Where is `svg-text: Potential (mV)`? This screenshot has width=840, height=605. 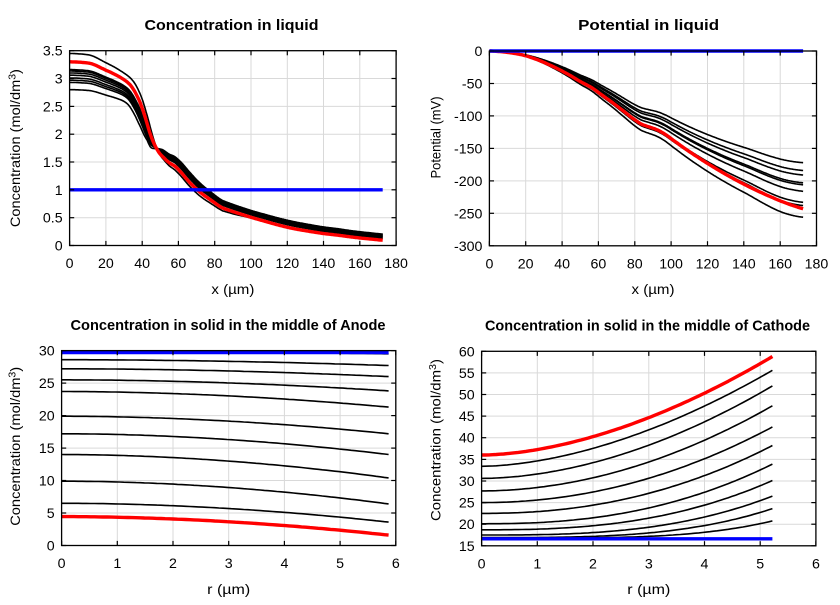
svg-text: Potential (mV) is located at coordinates (436, 138).